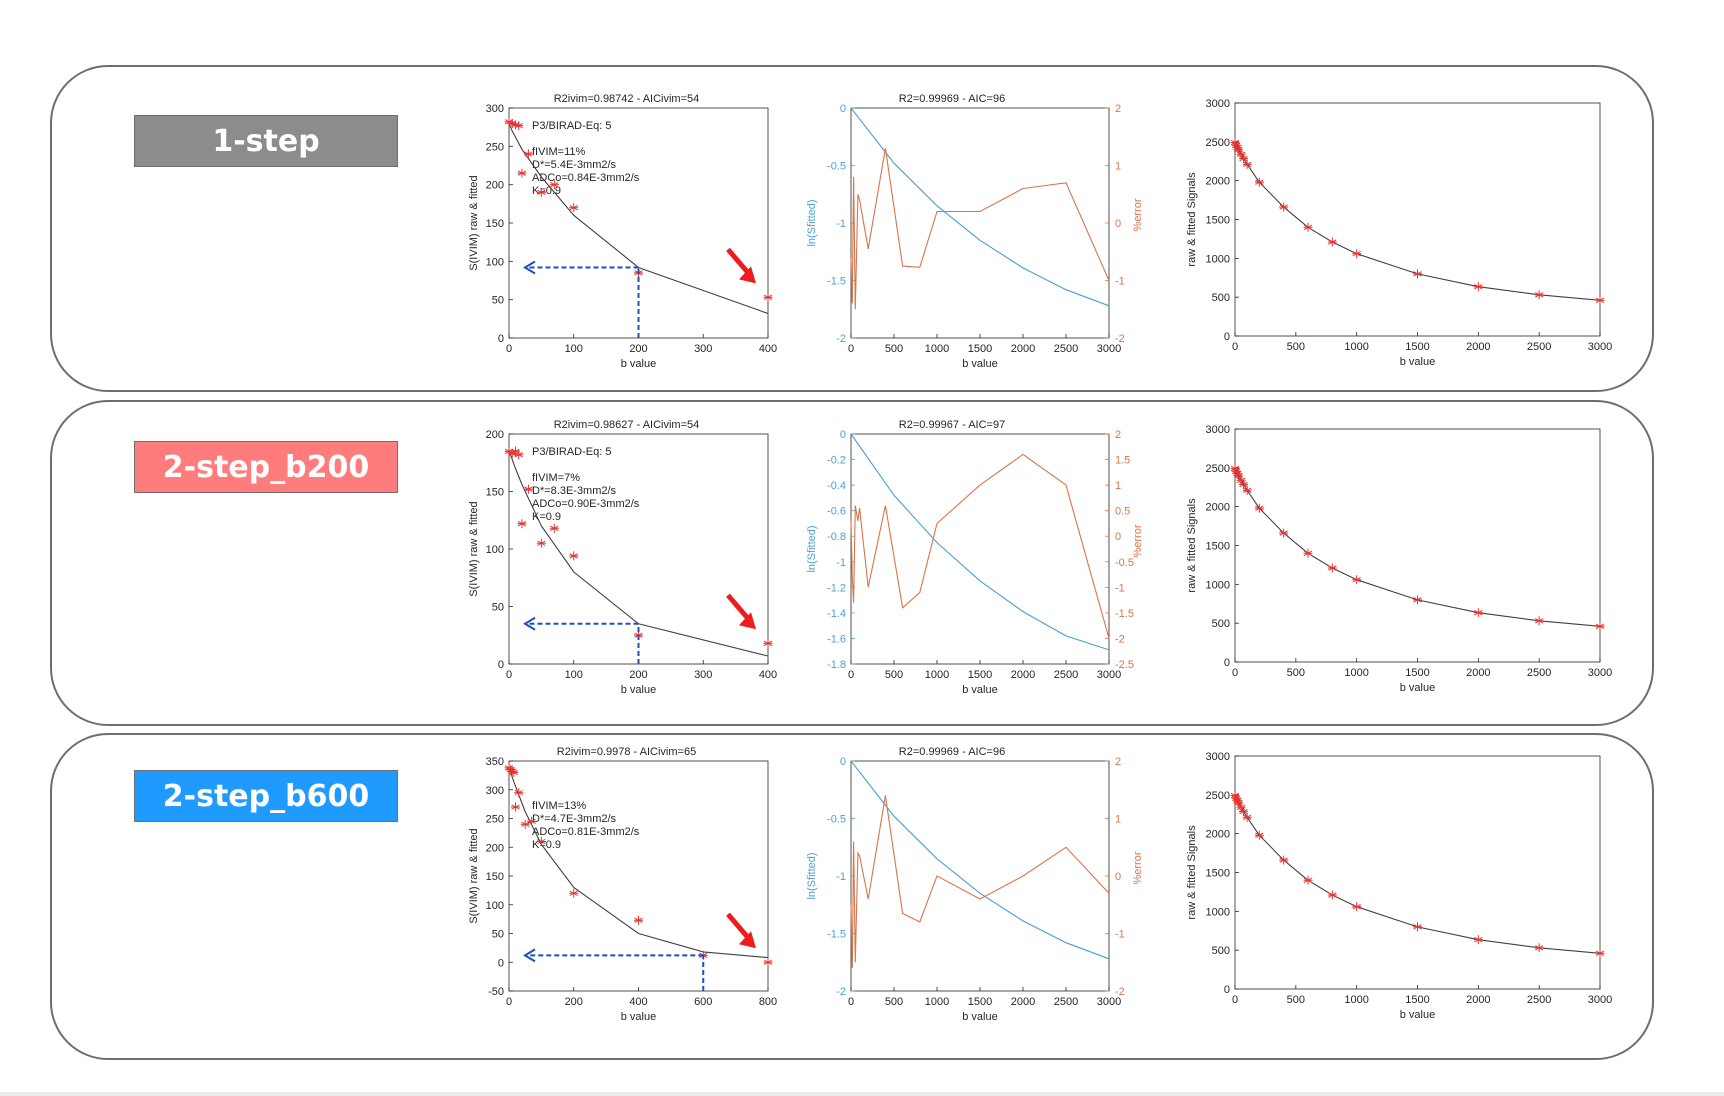 This screenshot has width=1724, height=1096. I want to click on row2-ln-x-tick-label: 1000, so click(937, 675).